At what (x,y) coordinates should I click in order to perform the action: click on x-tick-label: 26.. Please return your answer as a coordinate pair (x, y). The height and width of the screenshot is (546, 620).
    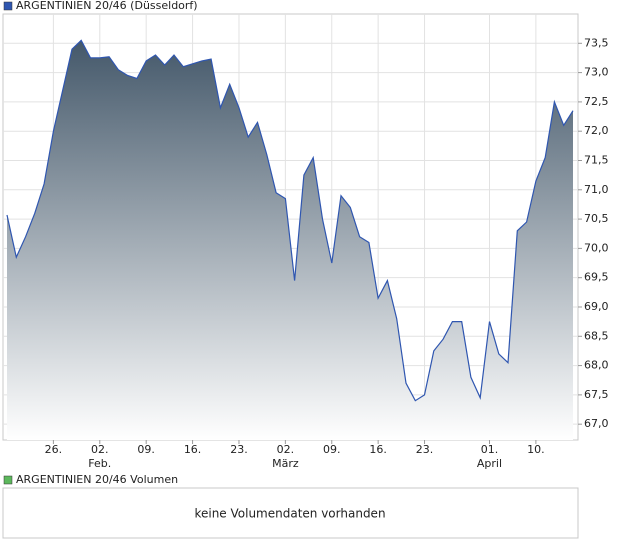
    Looking at the image, I should click on (54, 449).